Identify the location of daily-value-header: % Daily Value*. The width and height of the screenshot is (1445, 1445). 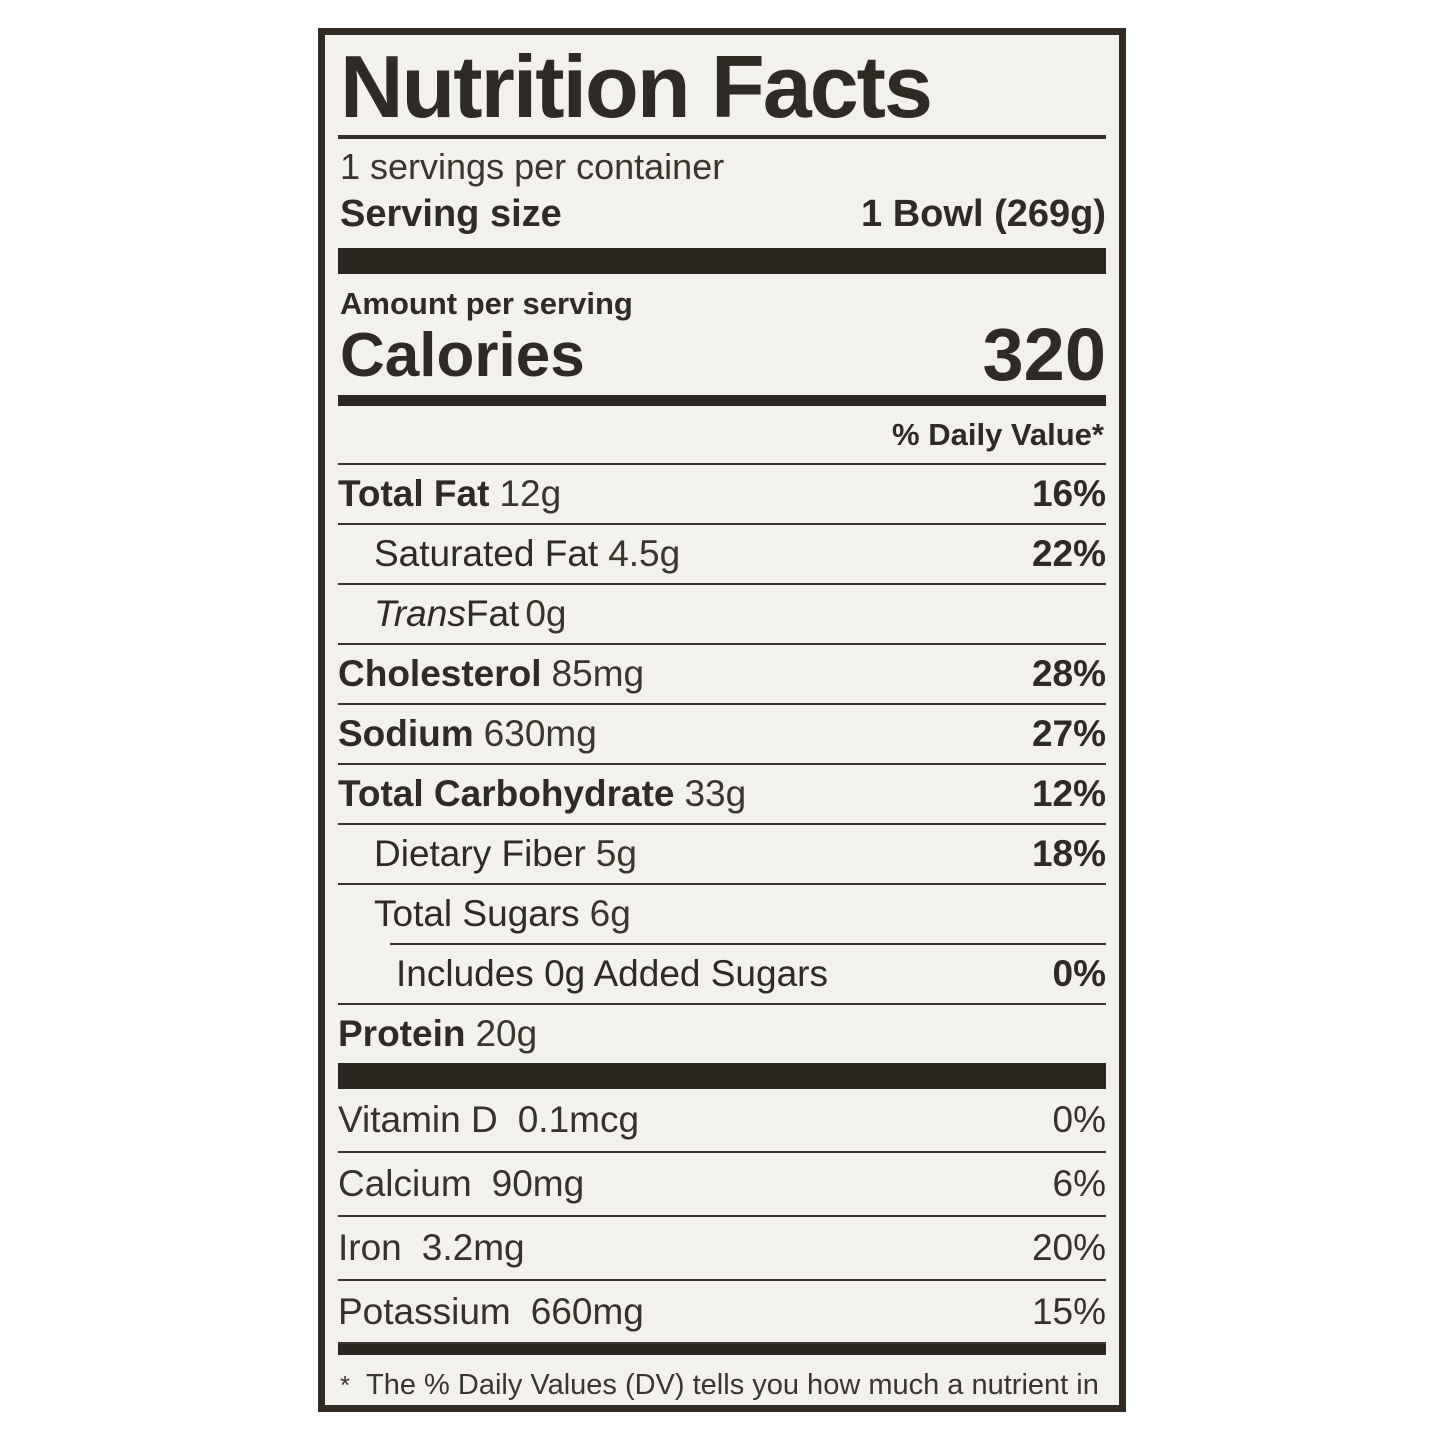
(722, 436).